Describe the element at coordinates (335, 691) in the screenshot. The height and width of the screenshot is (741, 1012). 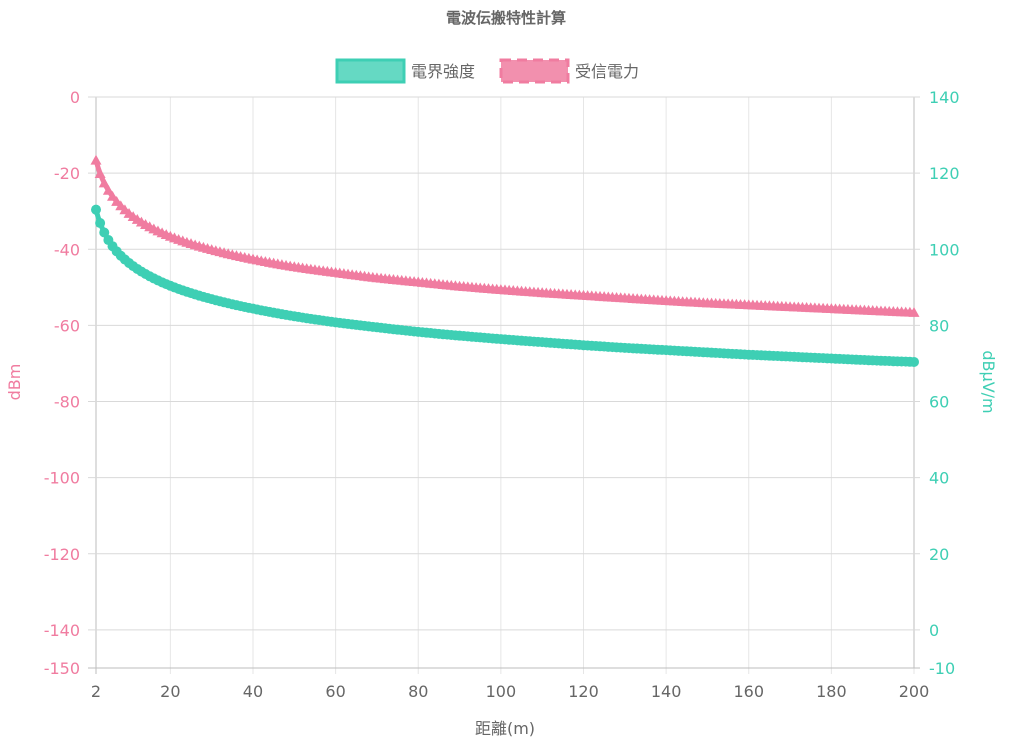
I see `x-tick-label: 60` at that location.